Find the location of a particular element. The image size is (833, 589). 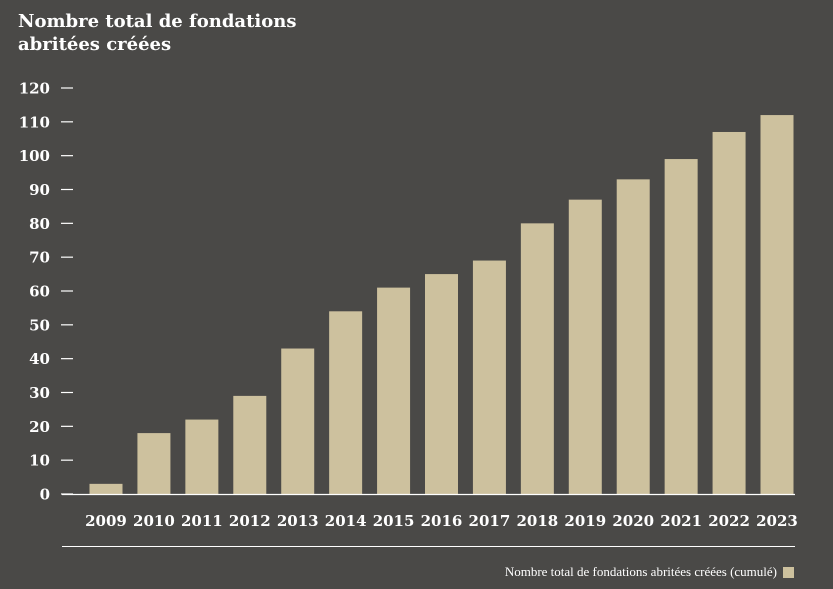

x-tick-label: 2018 is located at coordinates (537, 521).